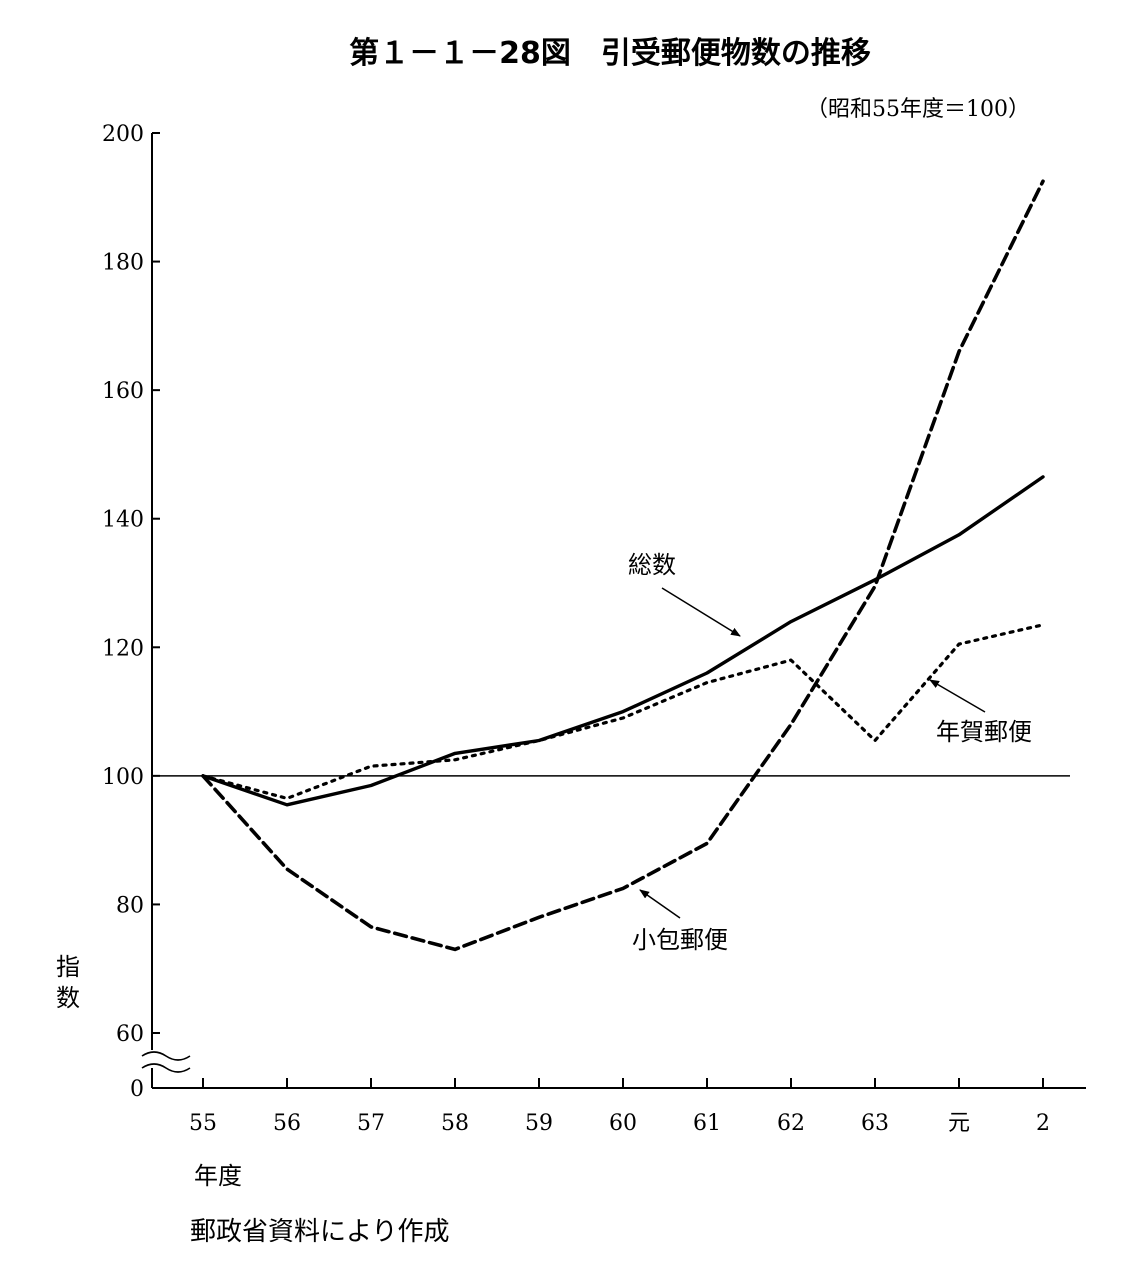 The image size is (1147, 1279). I want to click on x-tick-label: 57, so click(371, 1123).